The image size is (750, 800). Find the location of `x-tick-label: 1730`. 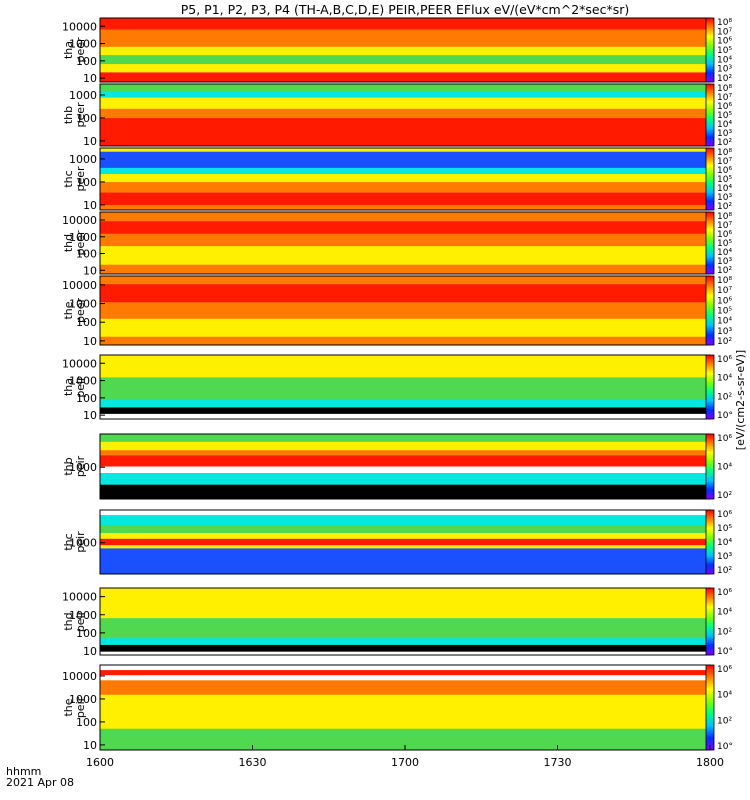

x-tick-label: 1730 is located at coordinates (558, 762).